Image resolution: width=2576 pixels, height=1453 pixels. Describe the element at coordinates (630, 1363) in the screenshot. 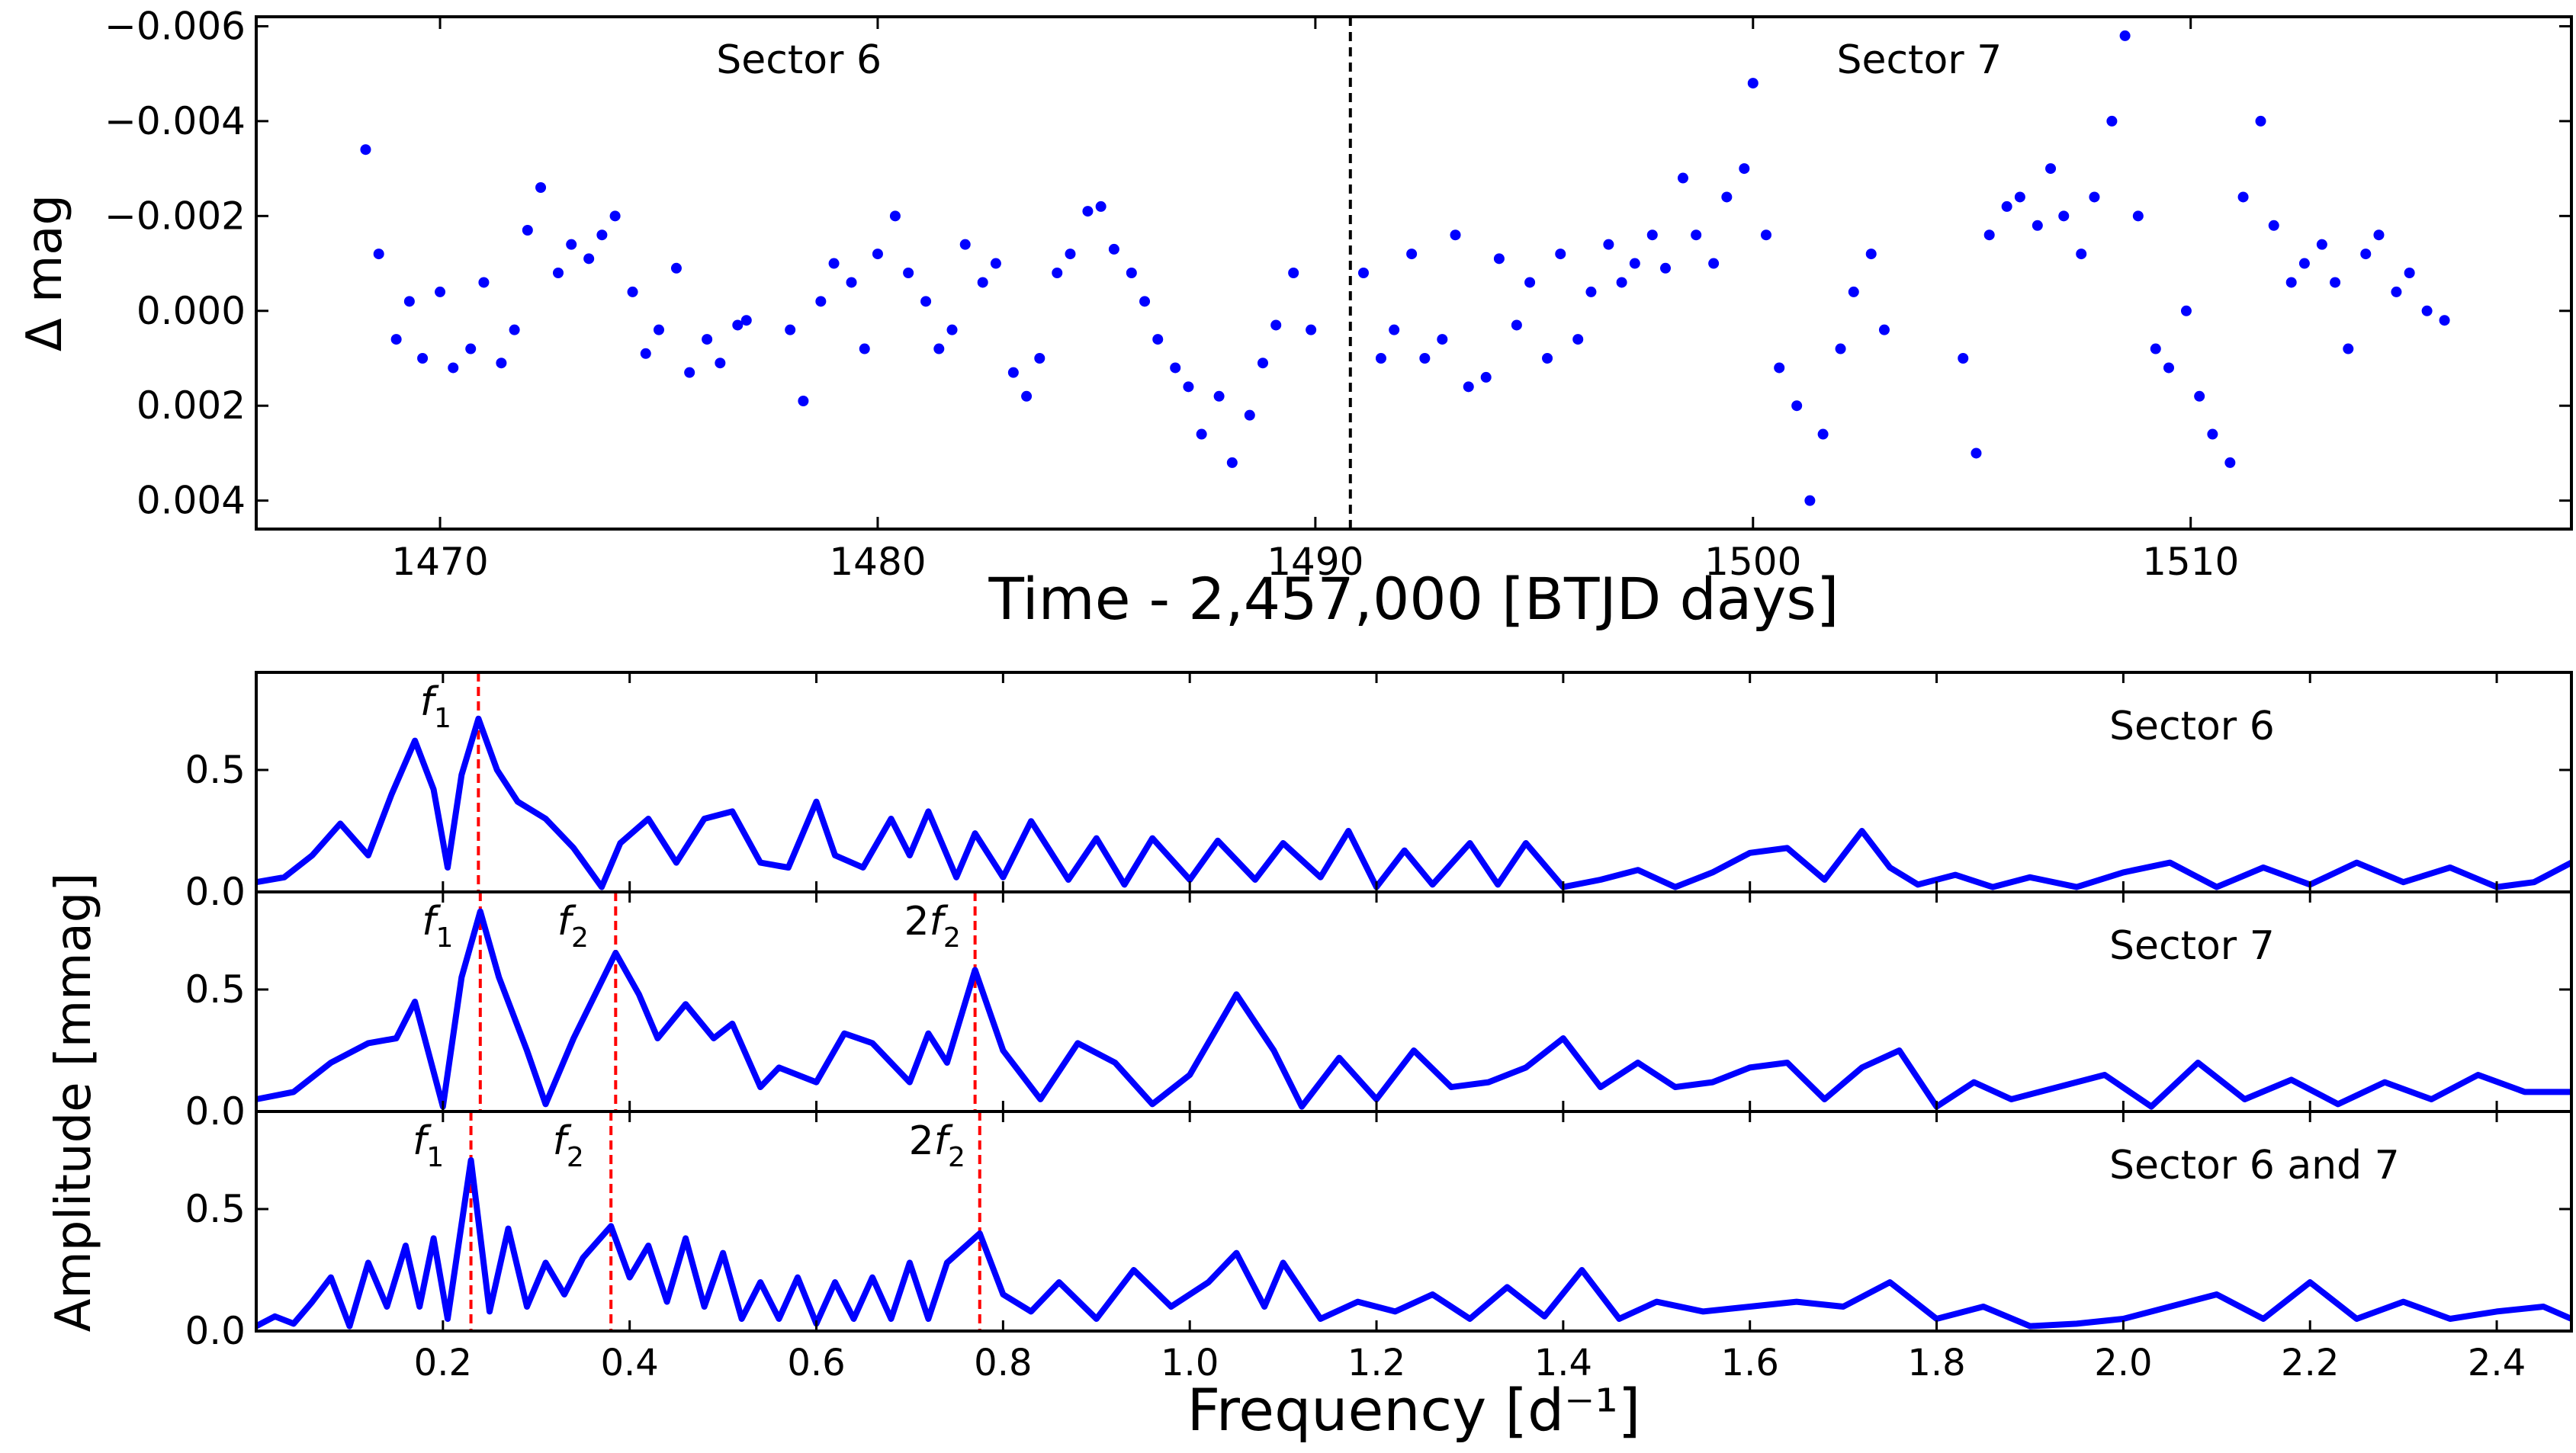

I see `x-tick-label: 0.4` at that location.